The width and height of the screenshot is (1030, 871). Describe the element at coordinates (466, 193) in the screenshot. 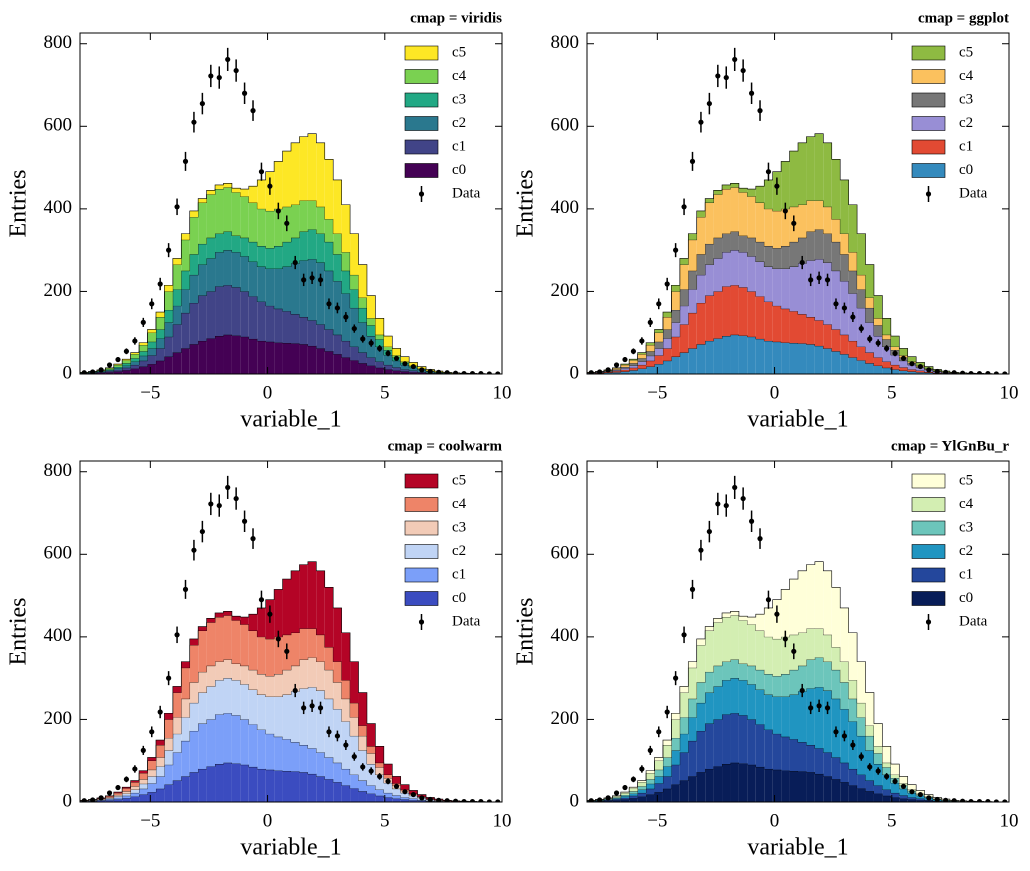

I see `legend-label: Data` at that location.